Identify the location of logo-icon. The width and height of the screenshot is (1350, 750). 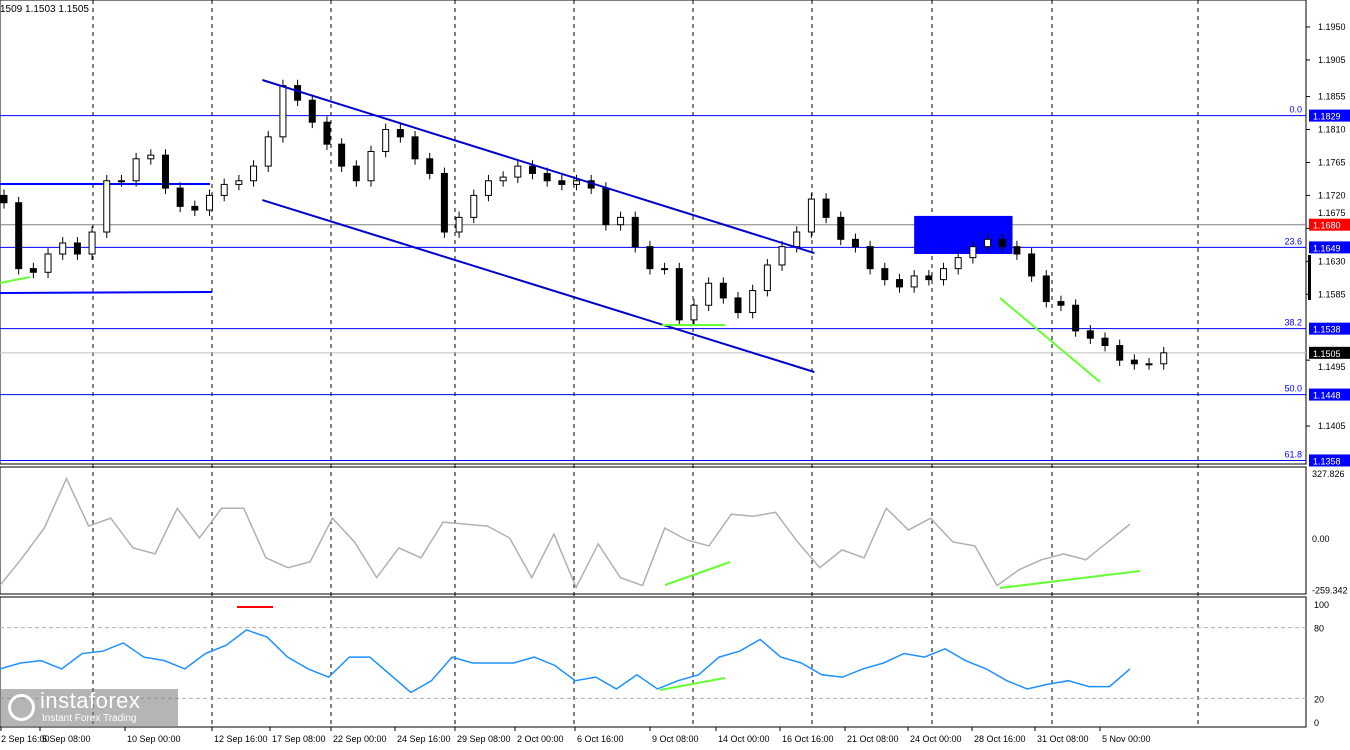
(21, 707).